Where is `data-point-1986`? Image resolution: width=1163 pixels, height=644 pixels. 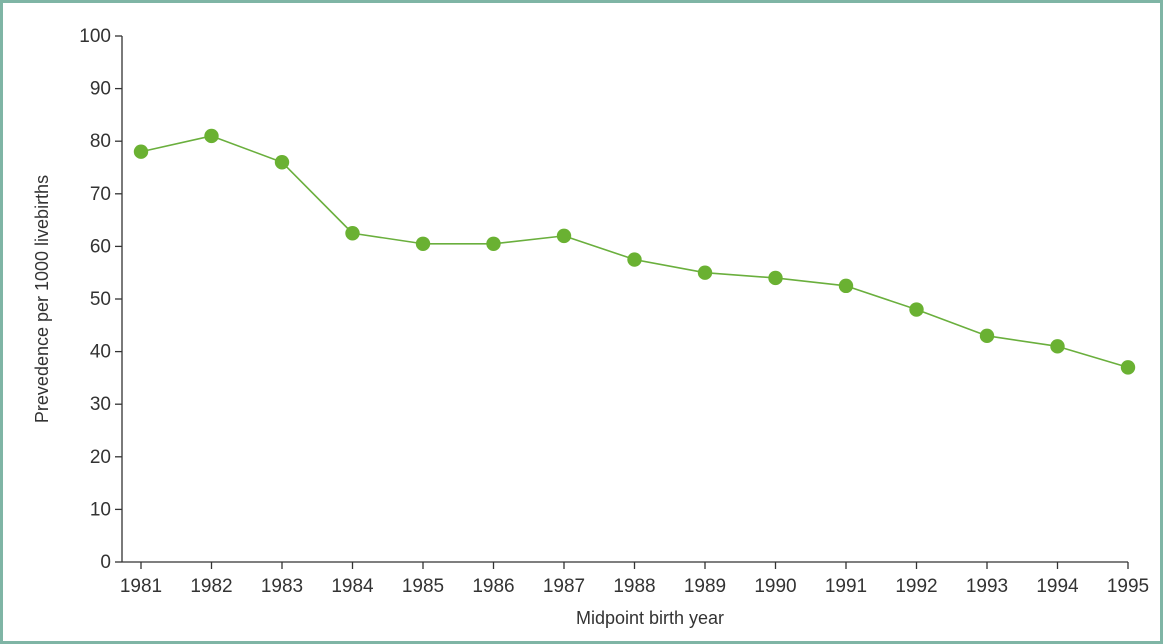
data-point-1986 is located at coordinates (493, 243).